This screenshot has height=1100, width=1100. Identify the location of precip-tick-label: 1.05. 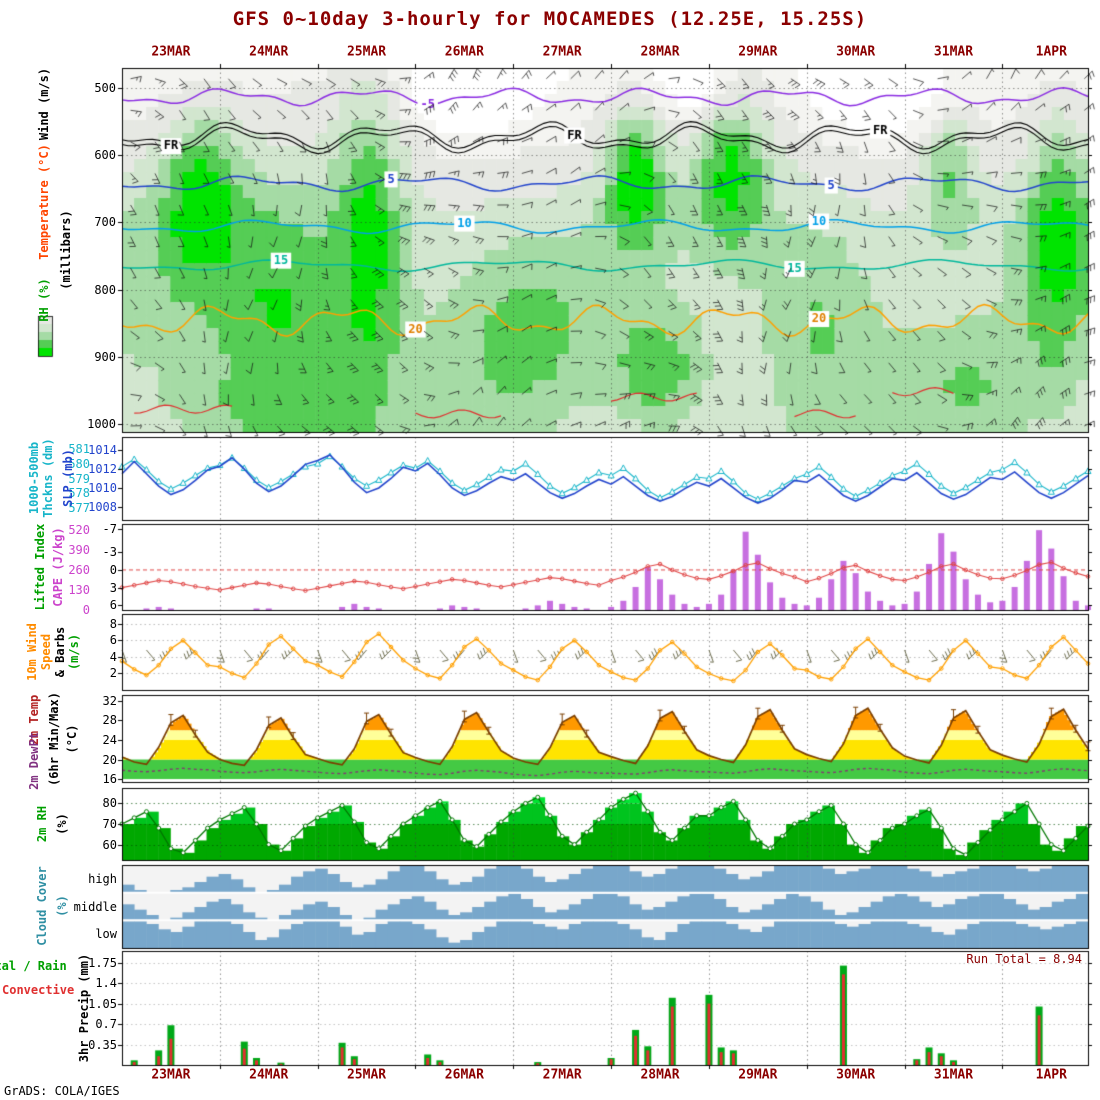
(102, 1003).